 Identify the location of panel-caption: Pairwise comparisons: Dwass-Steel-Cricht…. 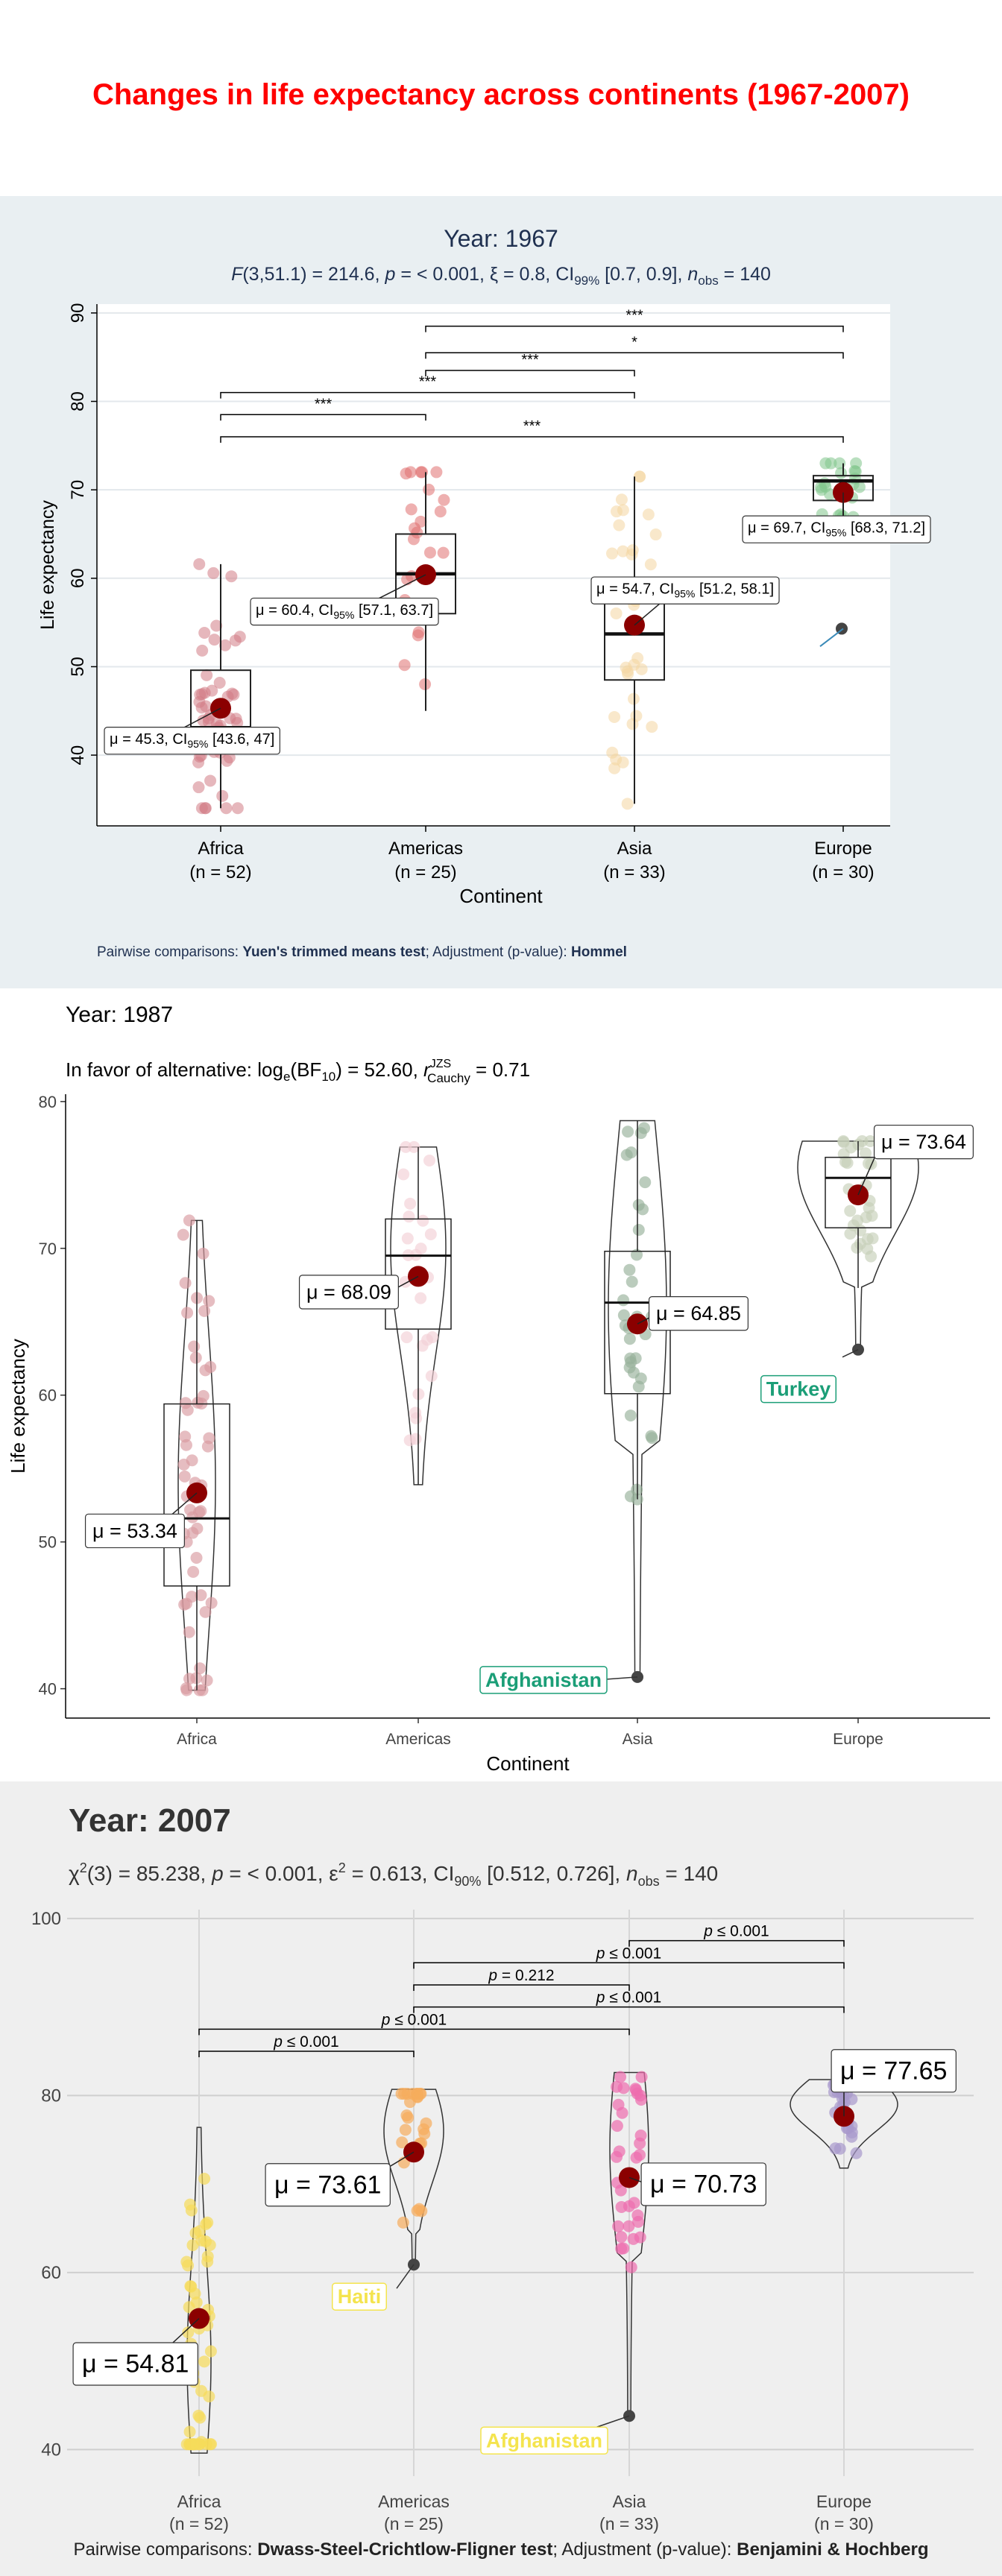
(501, 2549).